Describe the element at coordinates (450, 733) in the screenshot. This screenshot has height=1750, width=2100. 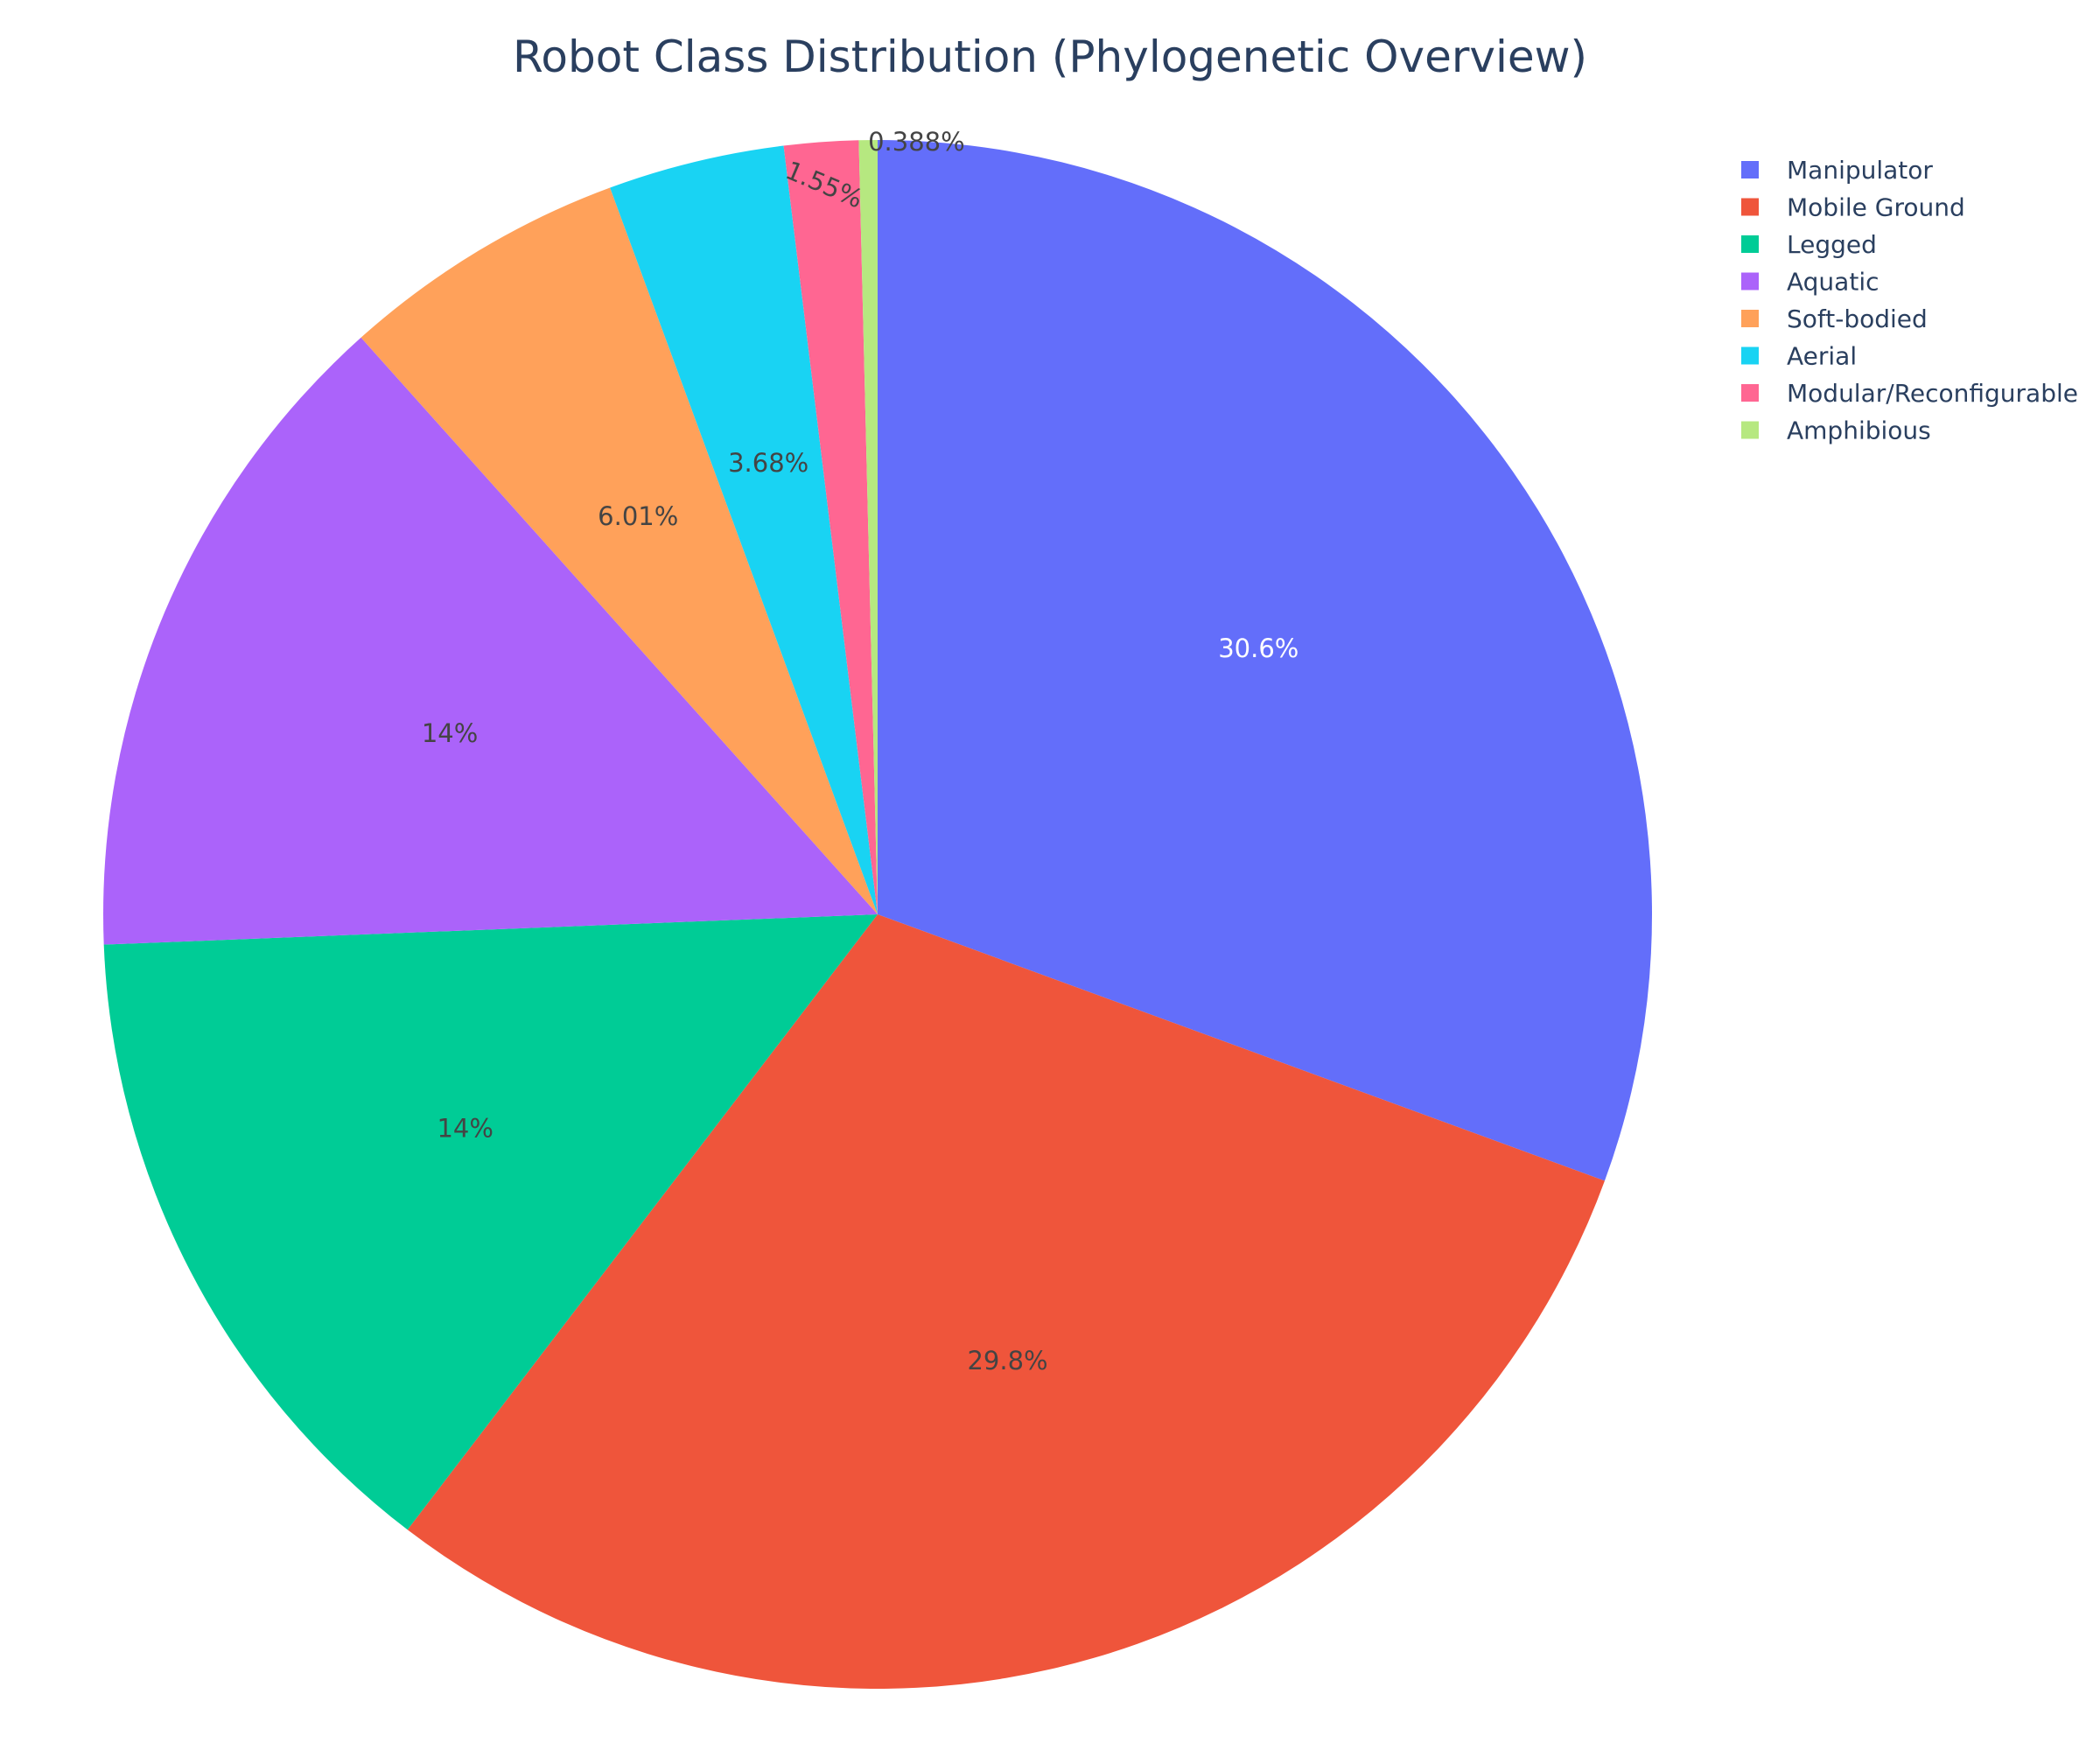
I see `slice-label-aquatic: 14%` at that location.